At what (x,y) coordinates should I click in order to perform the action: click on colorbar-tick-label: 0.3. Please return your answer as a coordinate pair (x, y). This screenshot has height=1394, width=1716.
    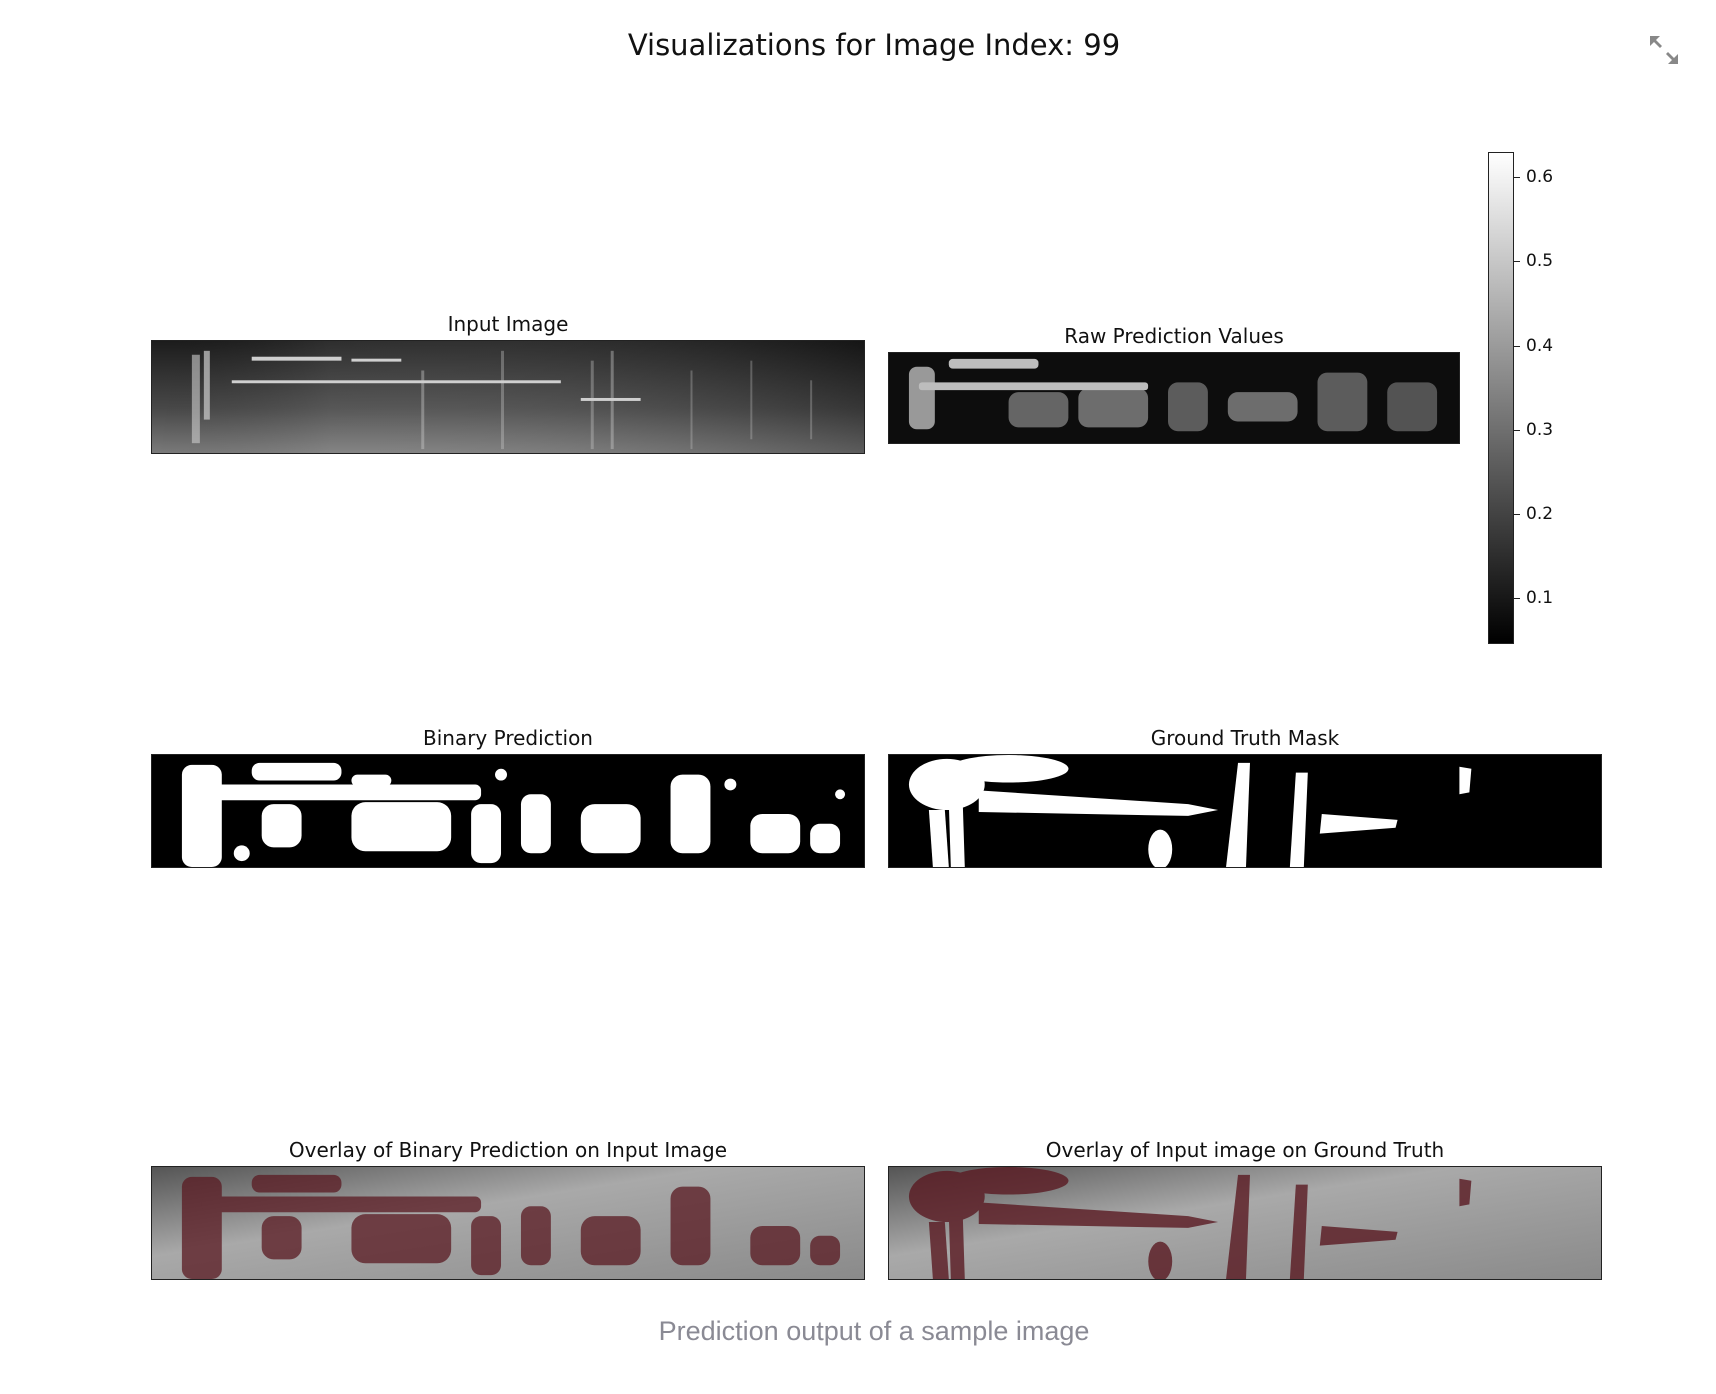
    Looking at the image, I should click on (1540, 430).